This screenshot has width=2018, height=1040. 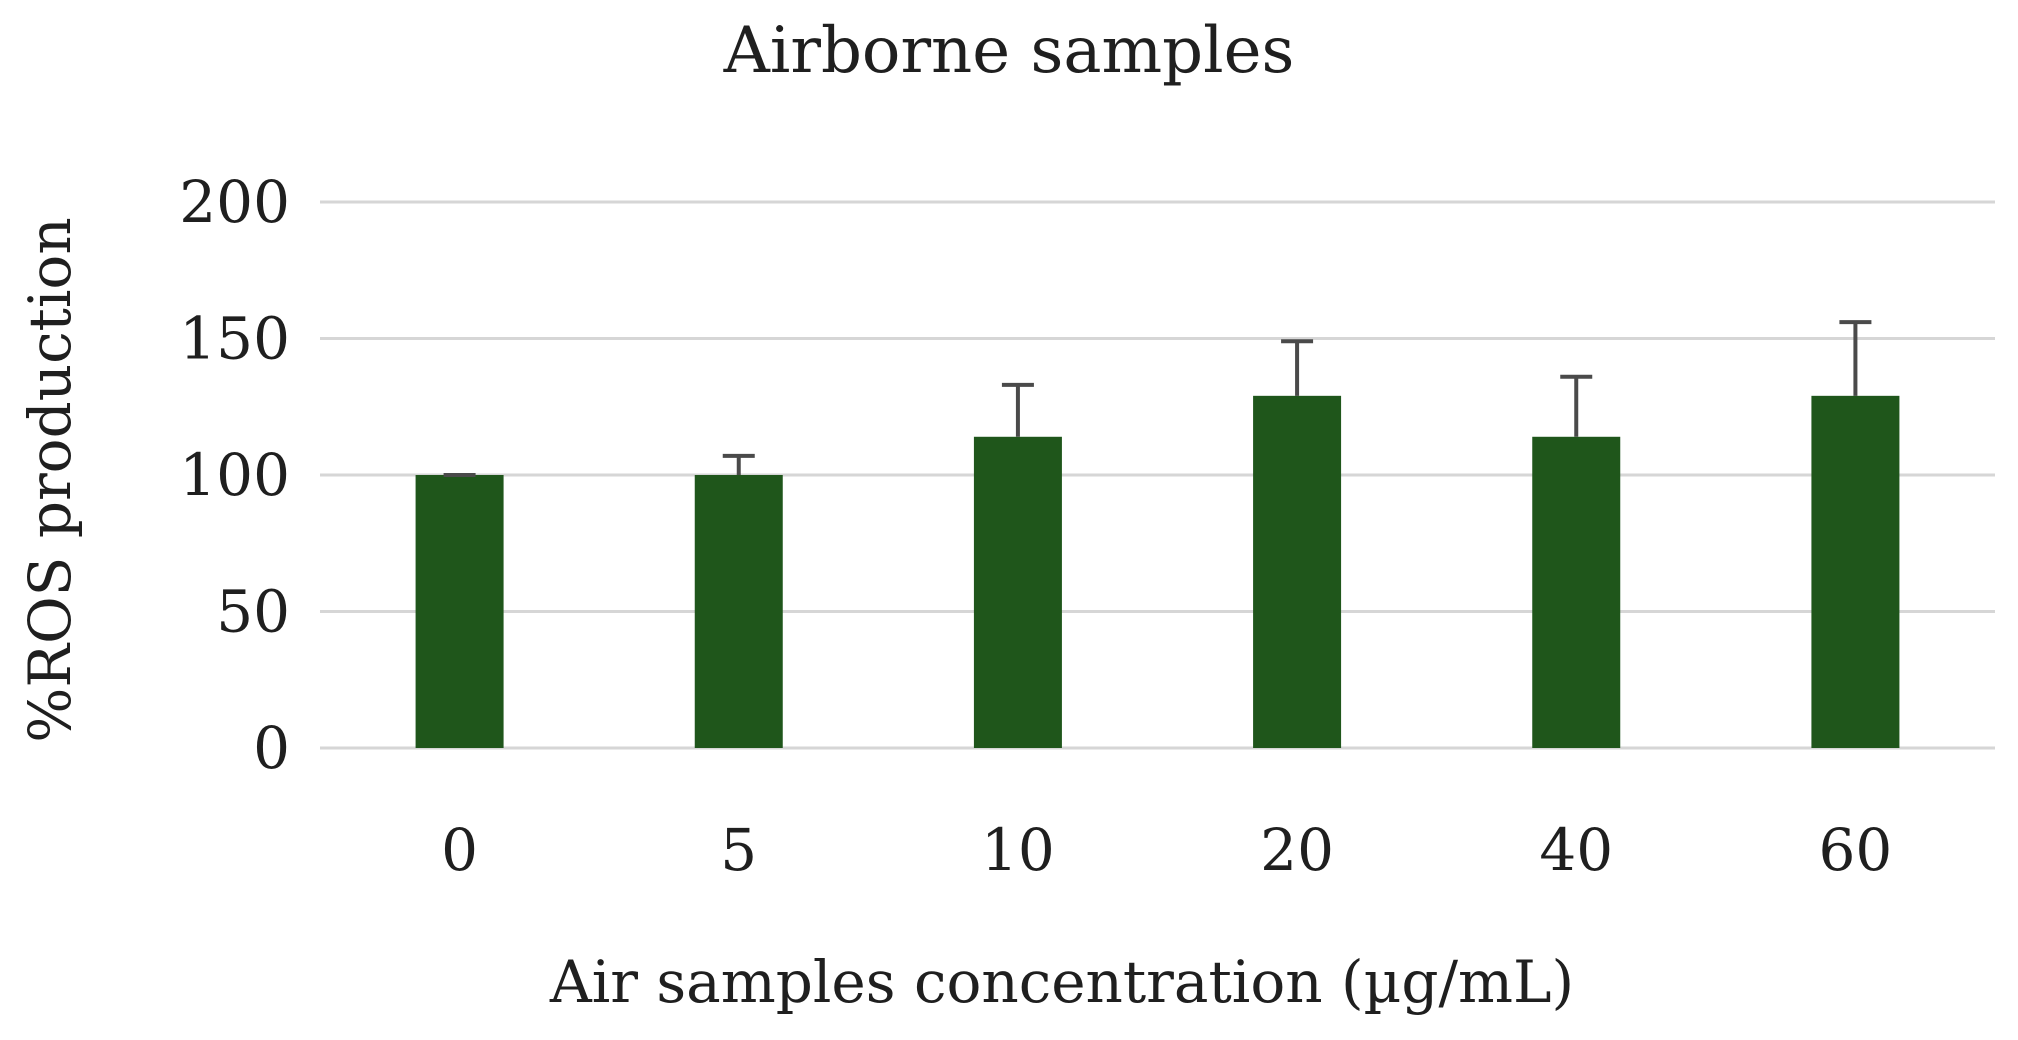 I want to click on y-tick-label: 200, so click(x=234, y=202).